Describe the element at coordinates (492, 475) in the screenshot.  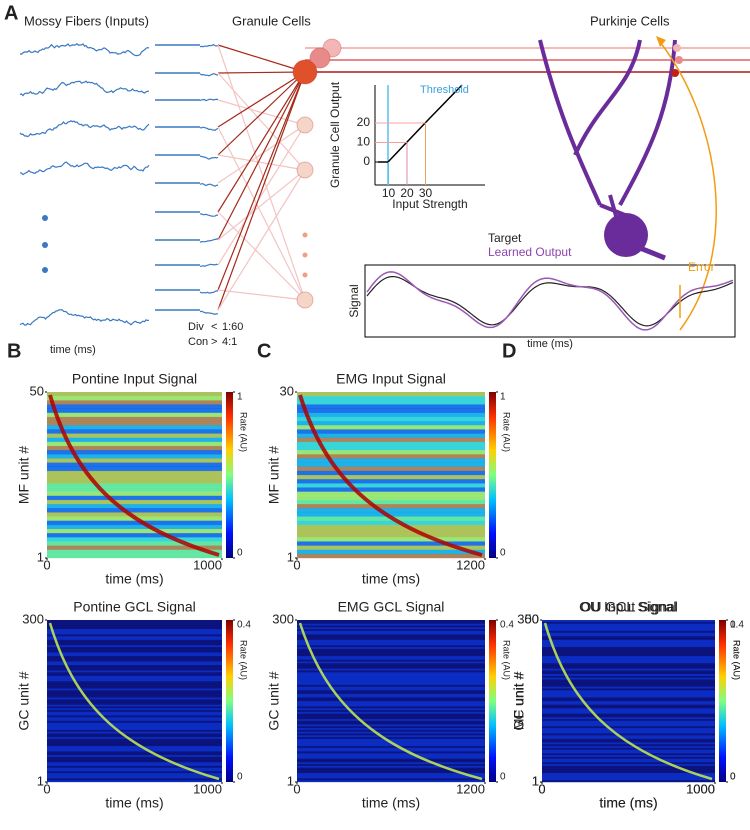
I see `colorbar` at that location.